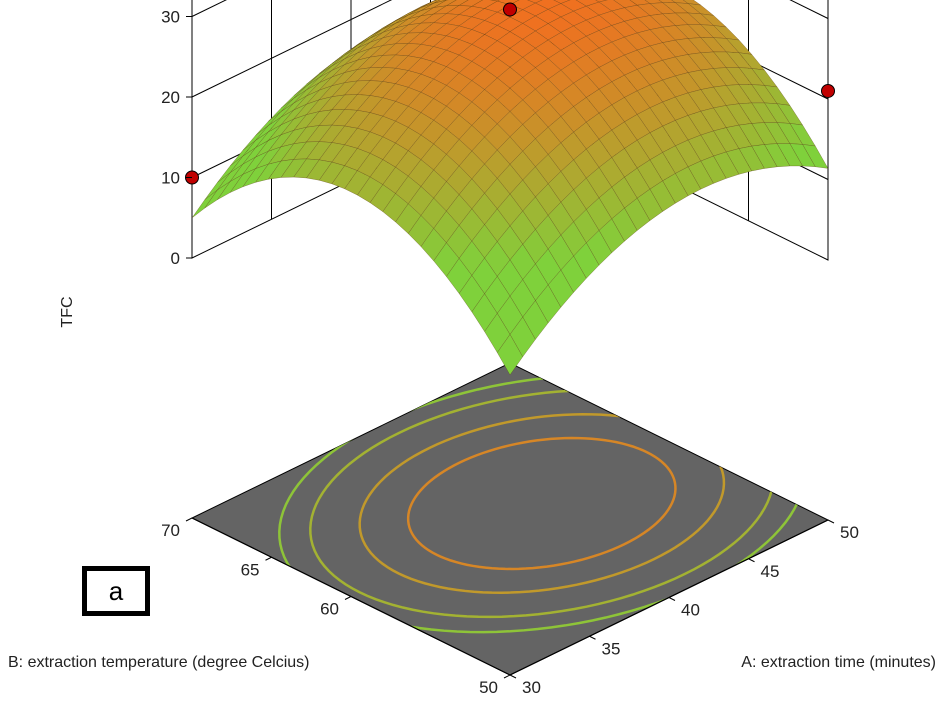 This screenshot has height=711, width=938. Describe the element at coordinates (170, 530) in the screenshot. I see `y-tick-label: 70` at that location.